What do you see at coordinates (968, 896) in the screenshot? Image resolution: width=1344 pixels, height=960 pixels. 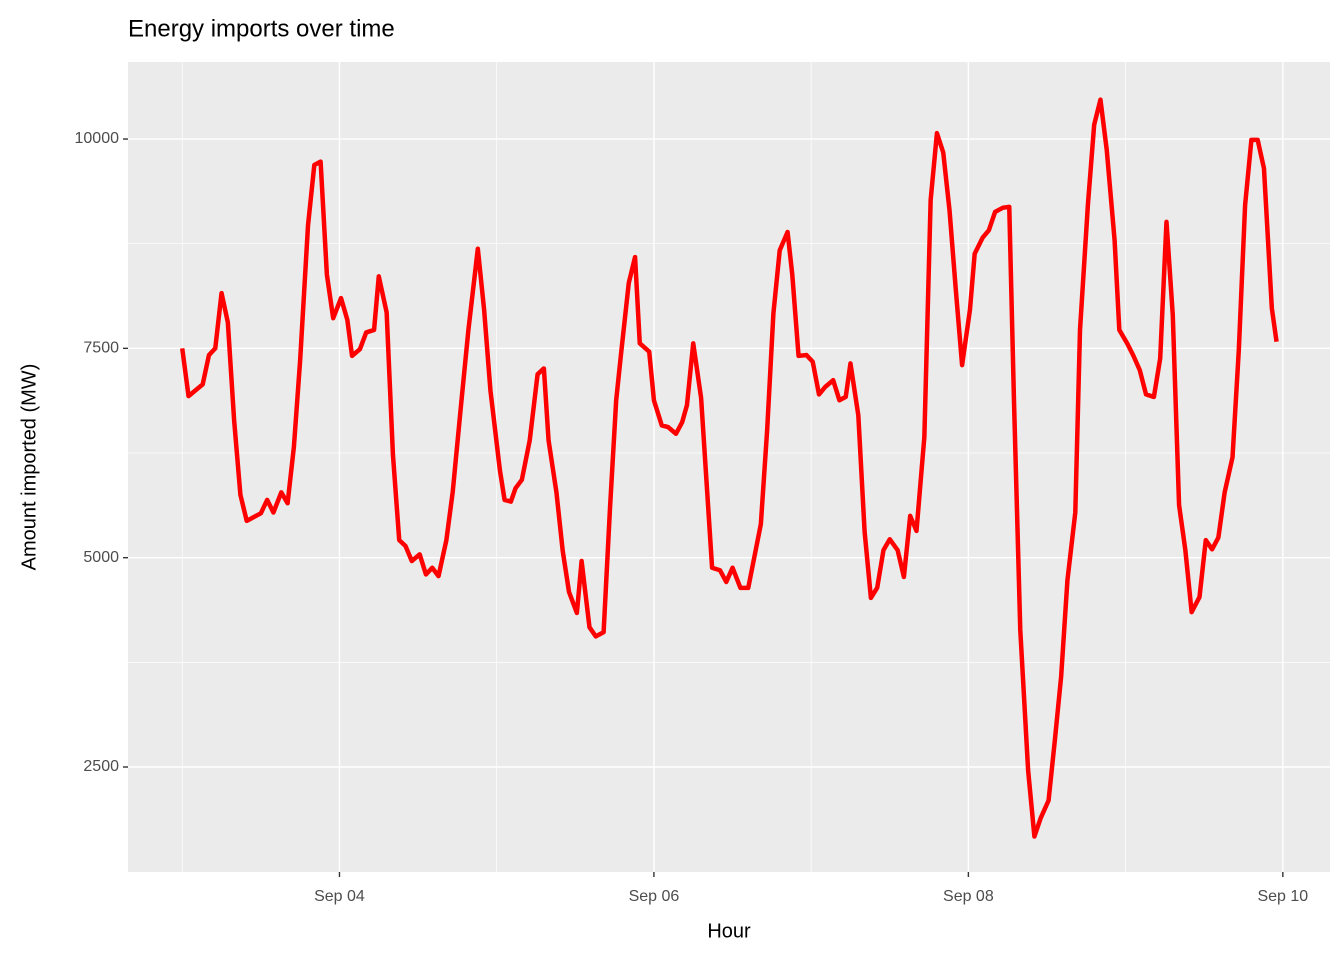 I see `x-tick-label: Sep 08` at bounding box center [968, 896].